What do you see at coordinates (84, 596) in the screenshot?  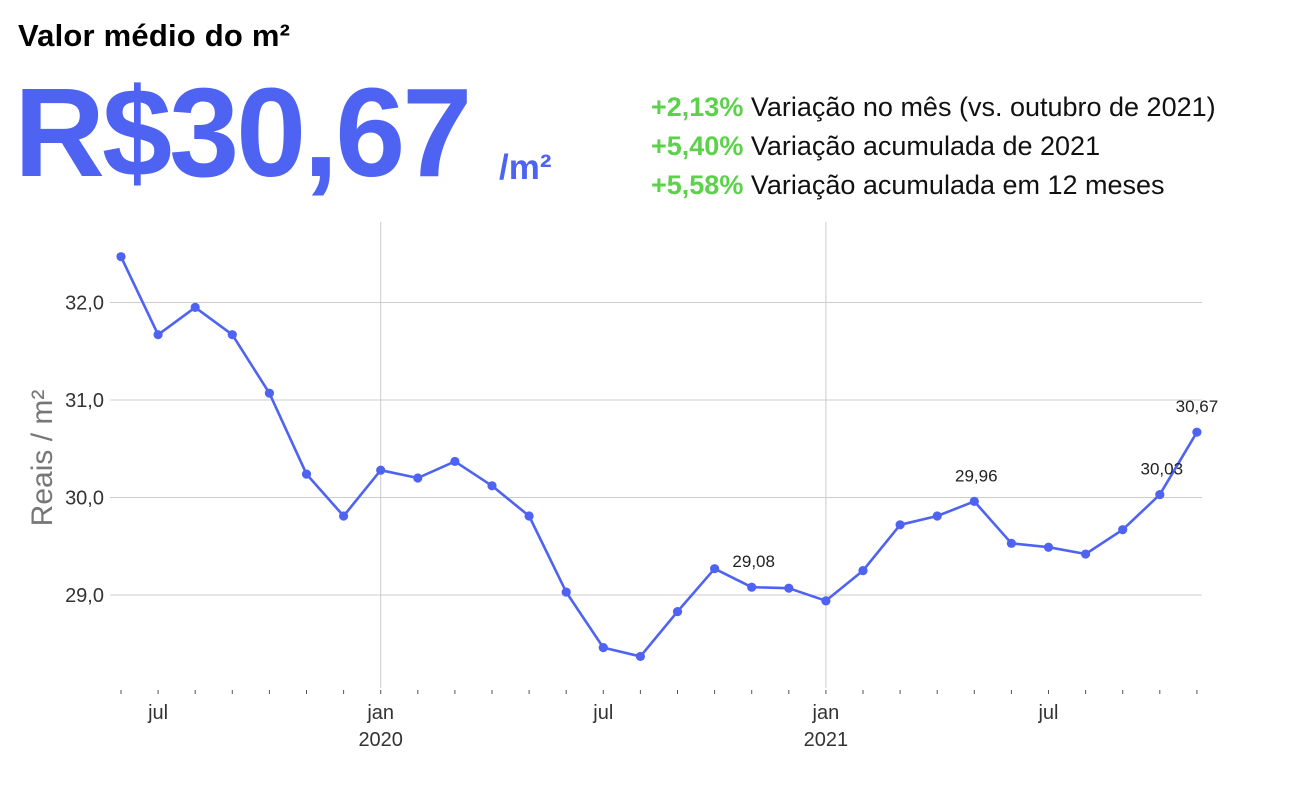 I see `y-tick-label: 29,0` at bounding box center [84, 596].